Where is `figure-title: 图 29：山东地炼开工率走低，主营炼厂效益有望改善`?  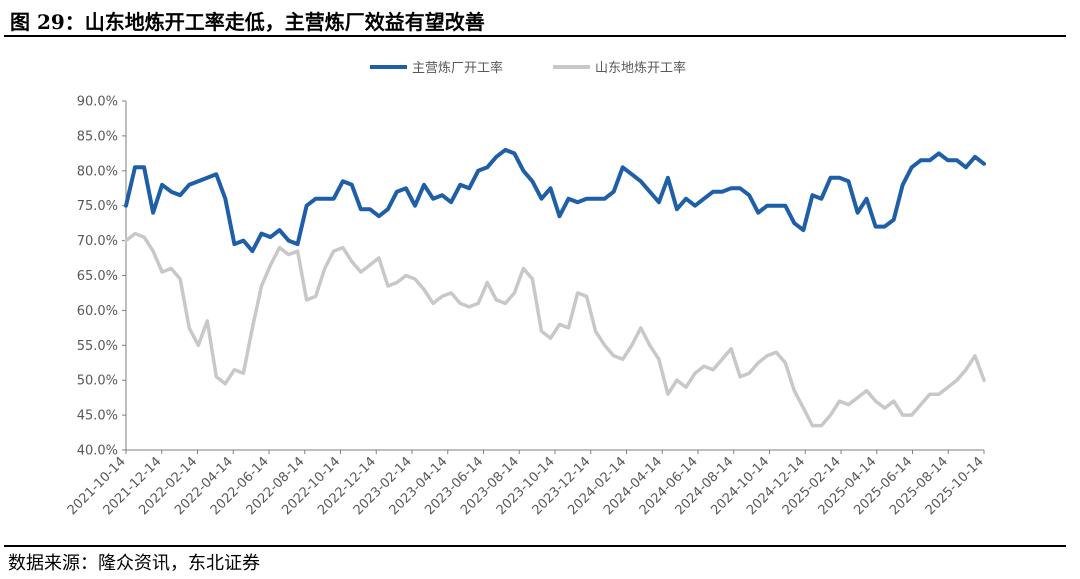
figure-title: 图 29：山东地炼开工率走低，主营炼厂效益有望改善 is located at coordinates (247, 22).